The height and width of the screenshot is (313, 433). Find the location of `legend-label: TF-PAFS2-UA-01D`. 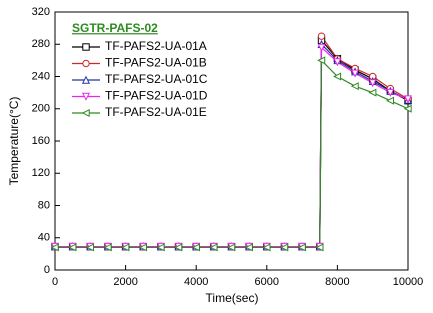

legend-label: TF-PAFS2-UA-01D is located at coordinates (156, 96).